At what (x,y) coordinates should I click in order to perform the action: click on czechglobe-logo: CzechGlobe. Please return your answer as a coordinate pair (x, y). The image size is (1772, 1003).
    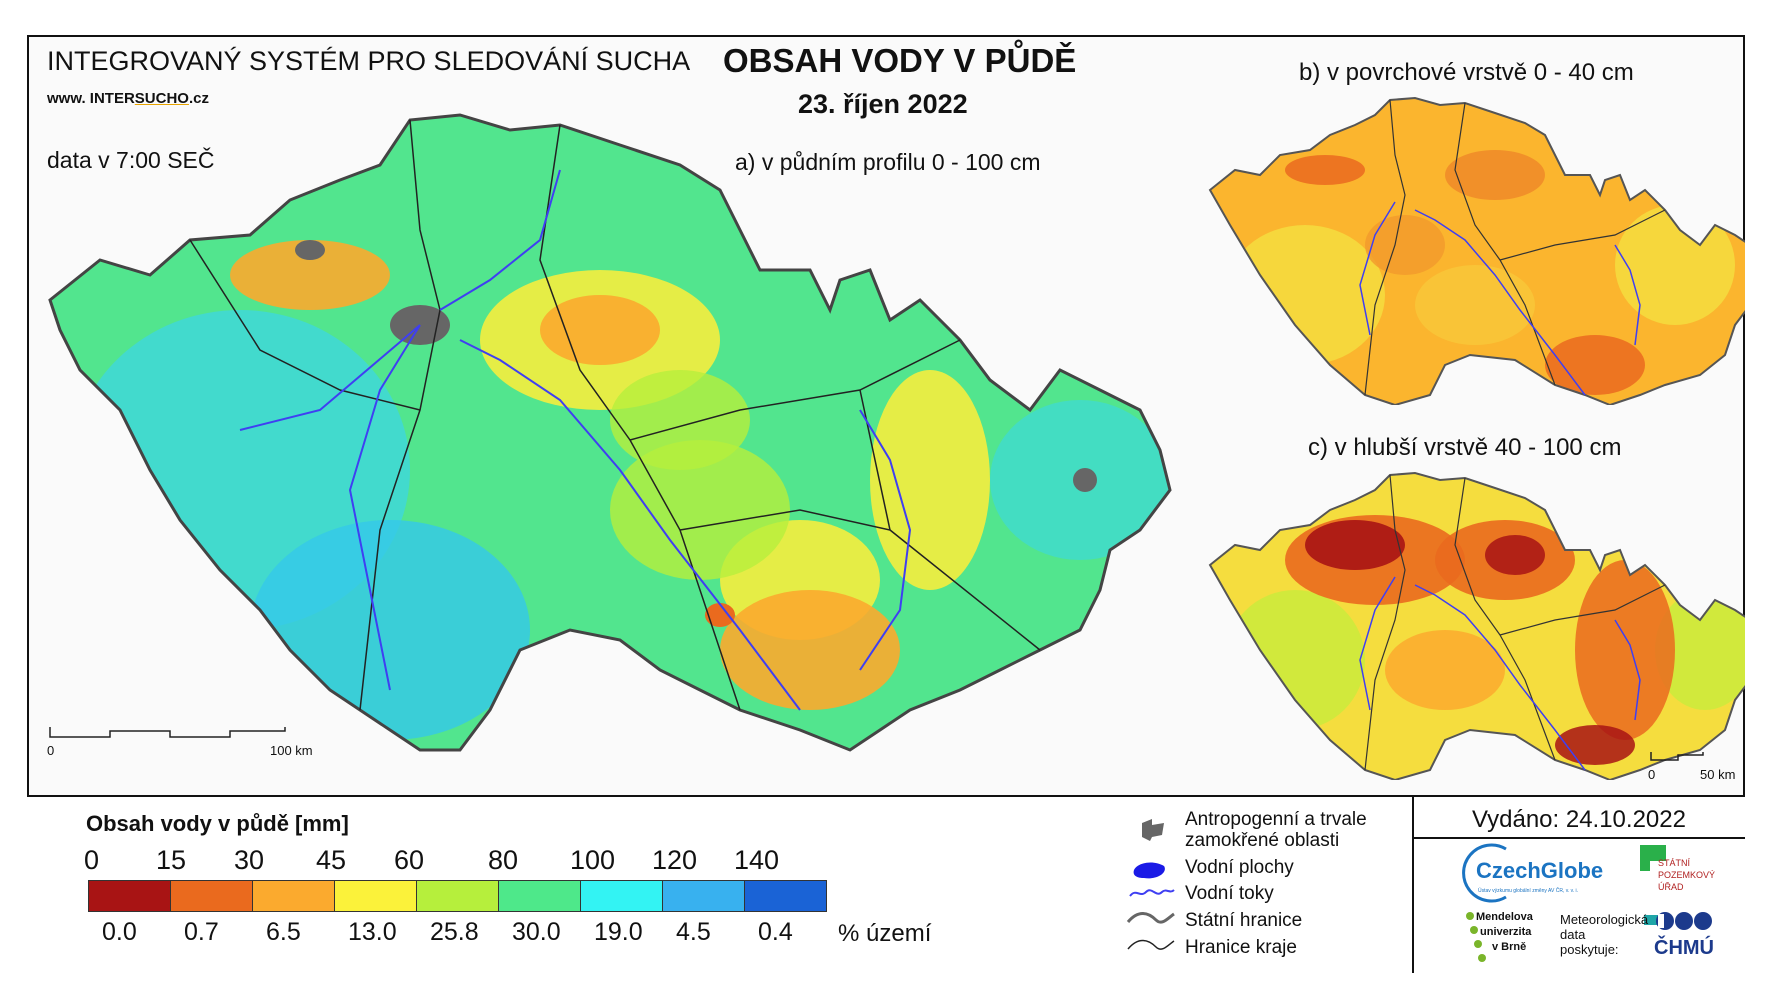
    Looking at the image, I should click on (1540, 870).